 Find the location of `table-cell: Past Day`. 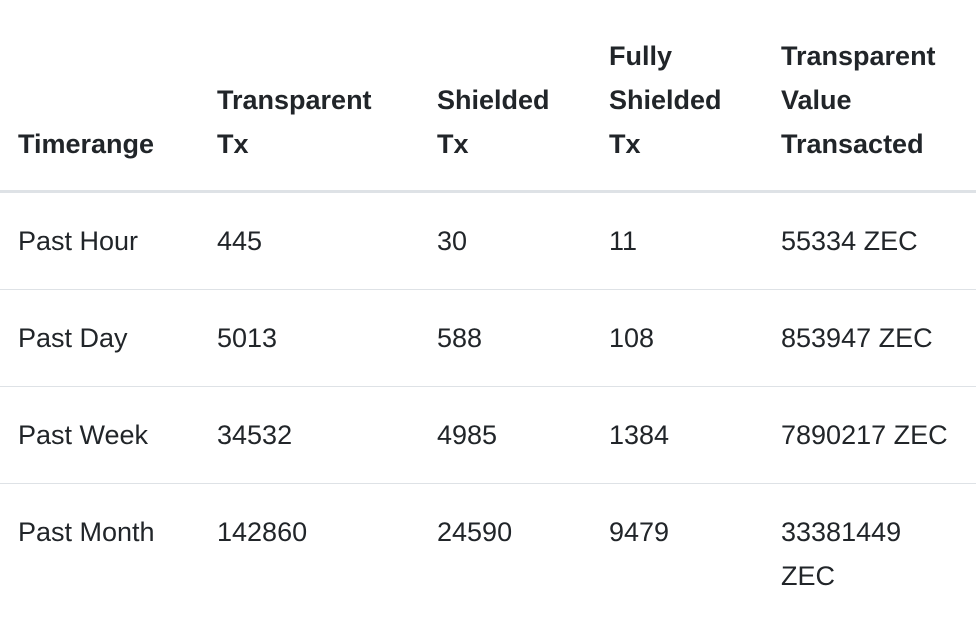

table-cell: Past Day is located at coordinates (99, 338).